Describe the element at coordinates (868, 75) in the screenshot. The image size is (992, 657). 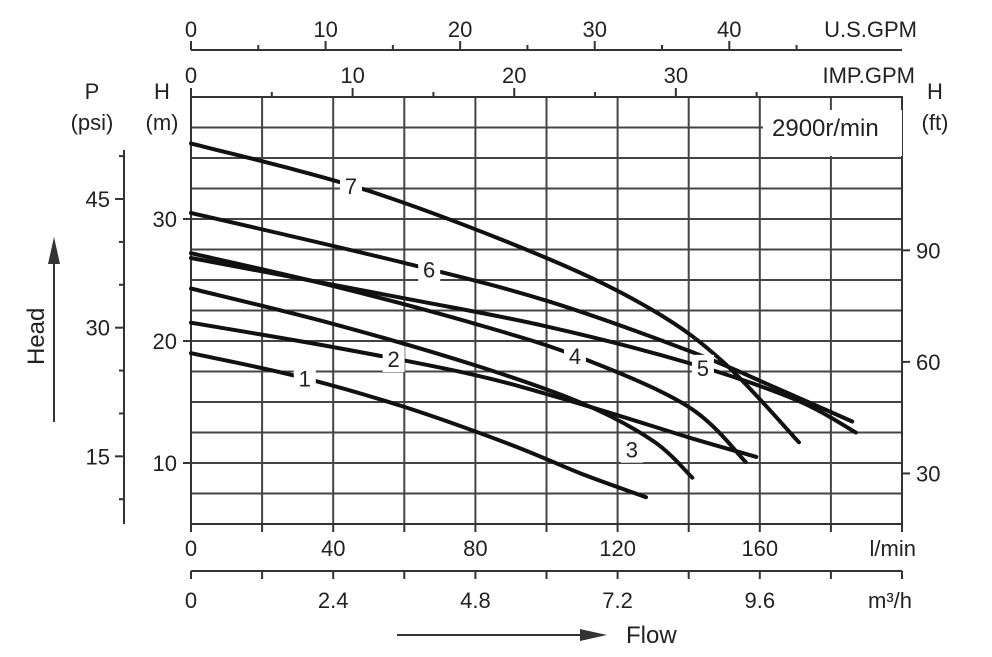
I see `impgpm-unit: IMP.GPM` at that location.